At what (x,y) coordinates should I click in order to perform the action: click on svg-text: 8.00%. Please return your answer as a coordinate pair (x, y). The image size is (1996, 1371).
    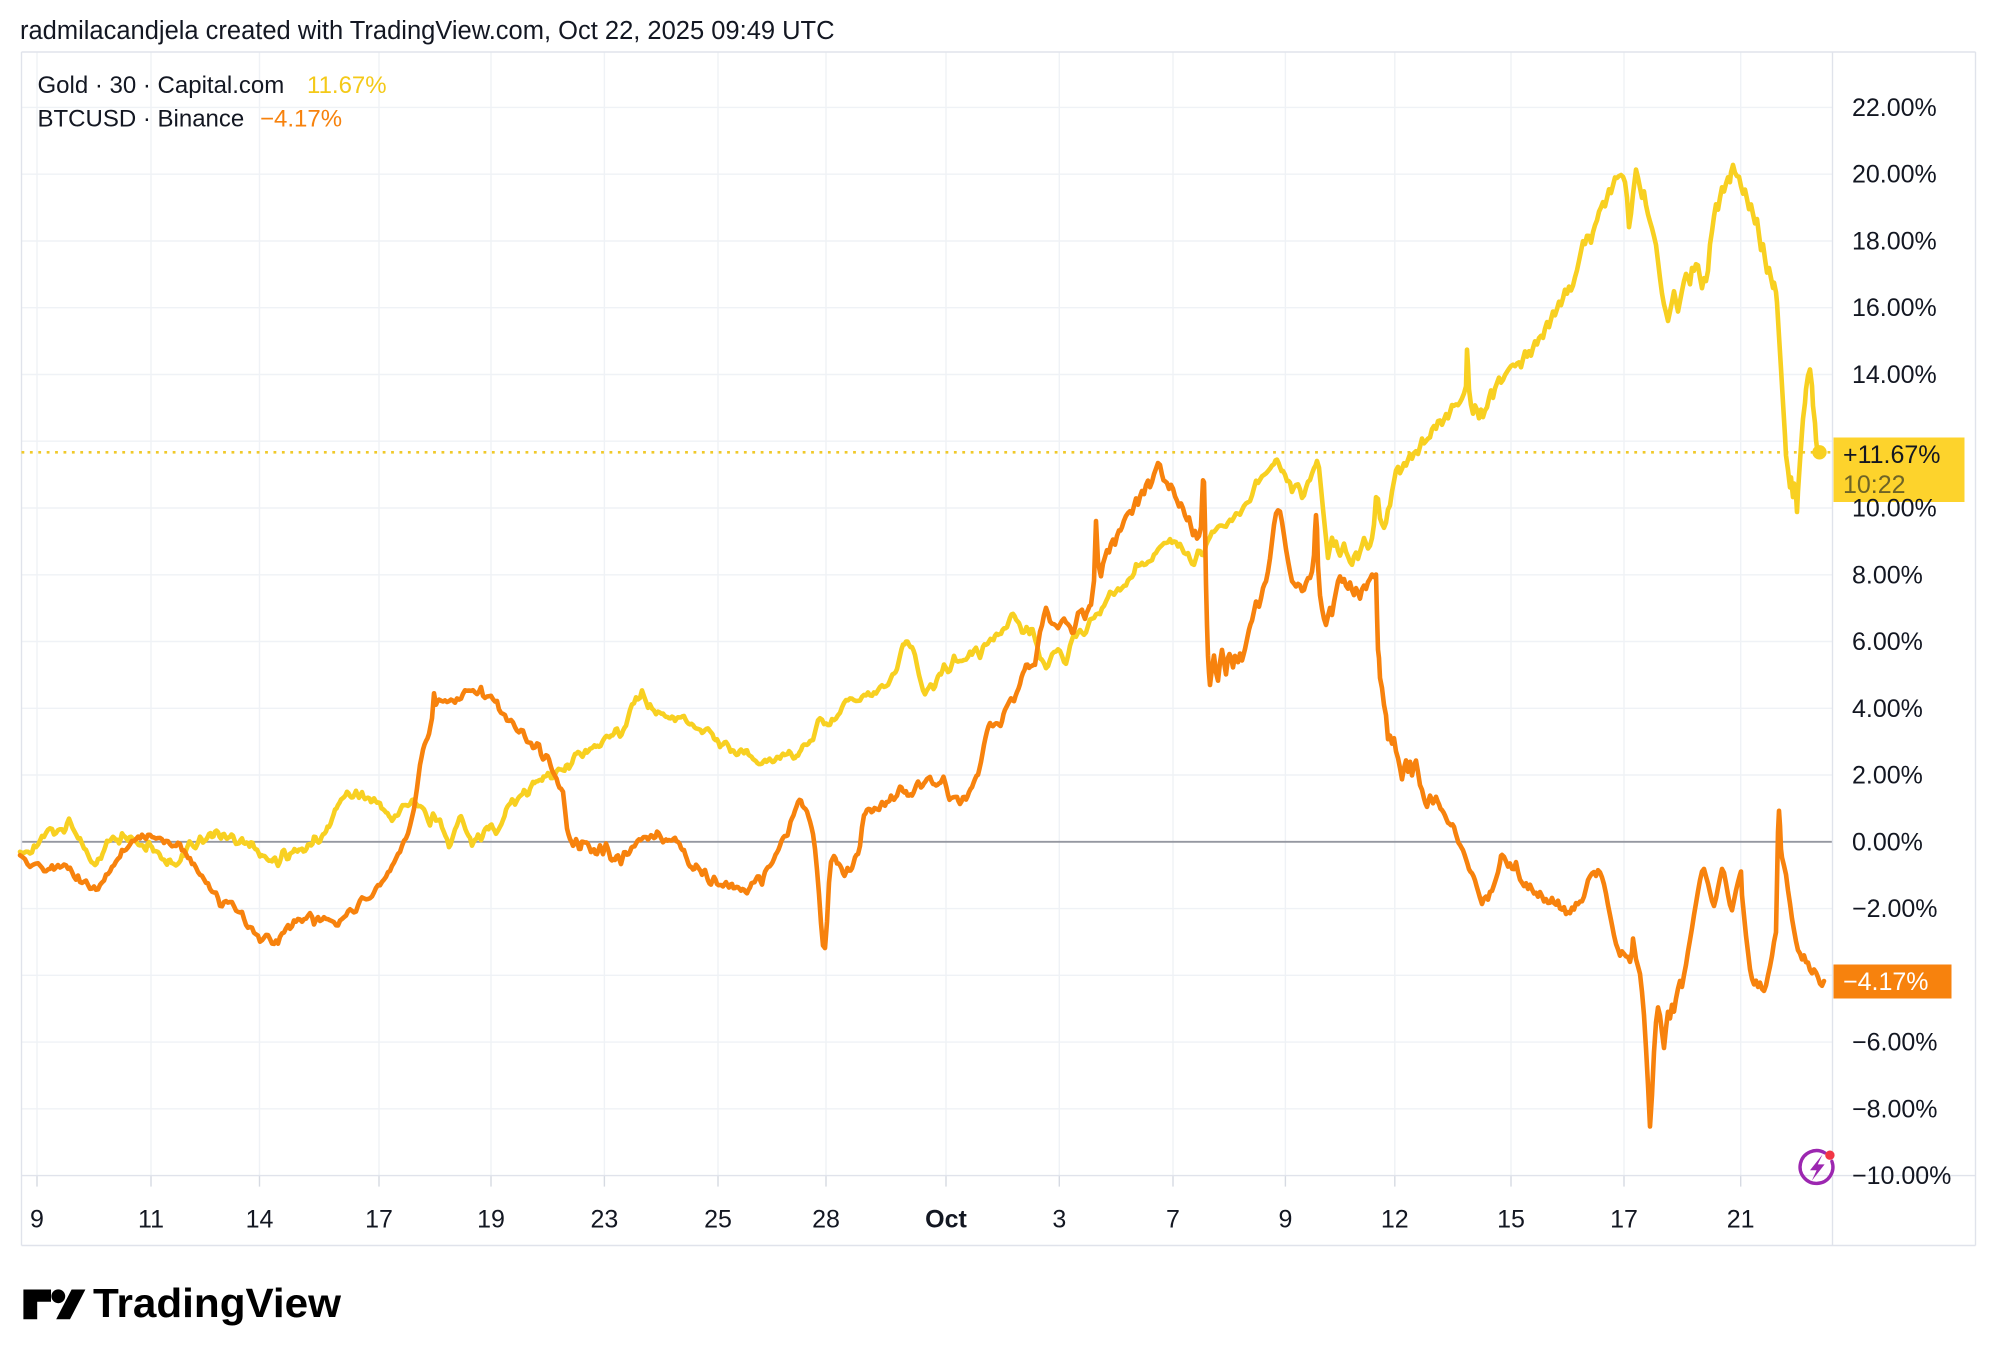
    Looking at the image, I should click on (1887, 575).